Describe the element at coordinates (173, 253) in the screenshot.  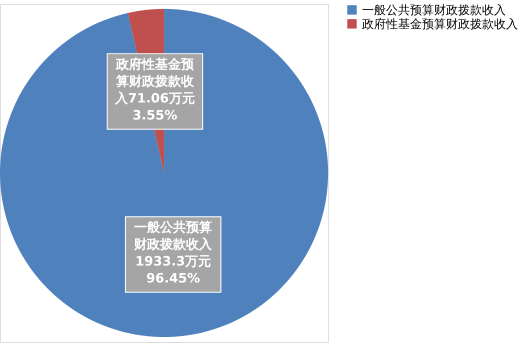
I see `data-label: 一般公共预算财政拨款收入 1933.3万元 96.45%` at that location.